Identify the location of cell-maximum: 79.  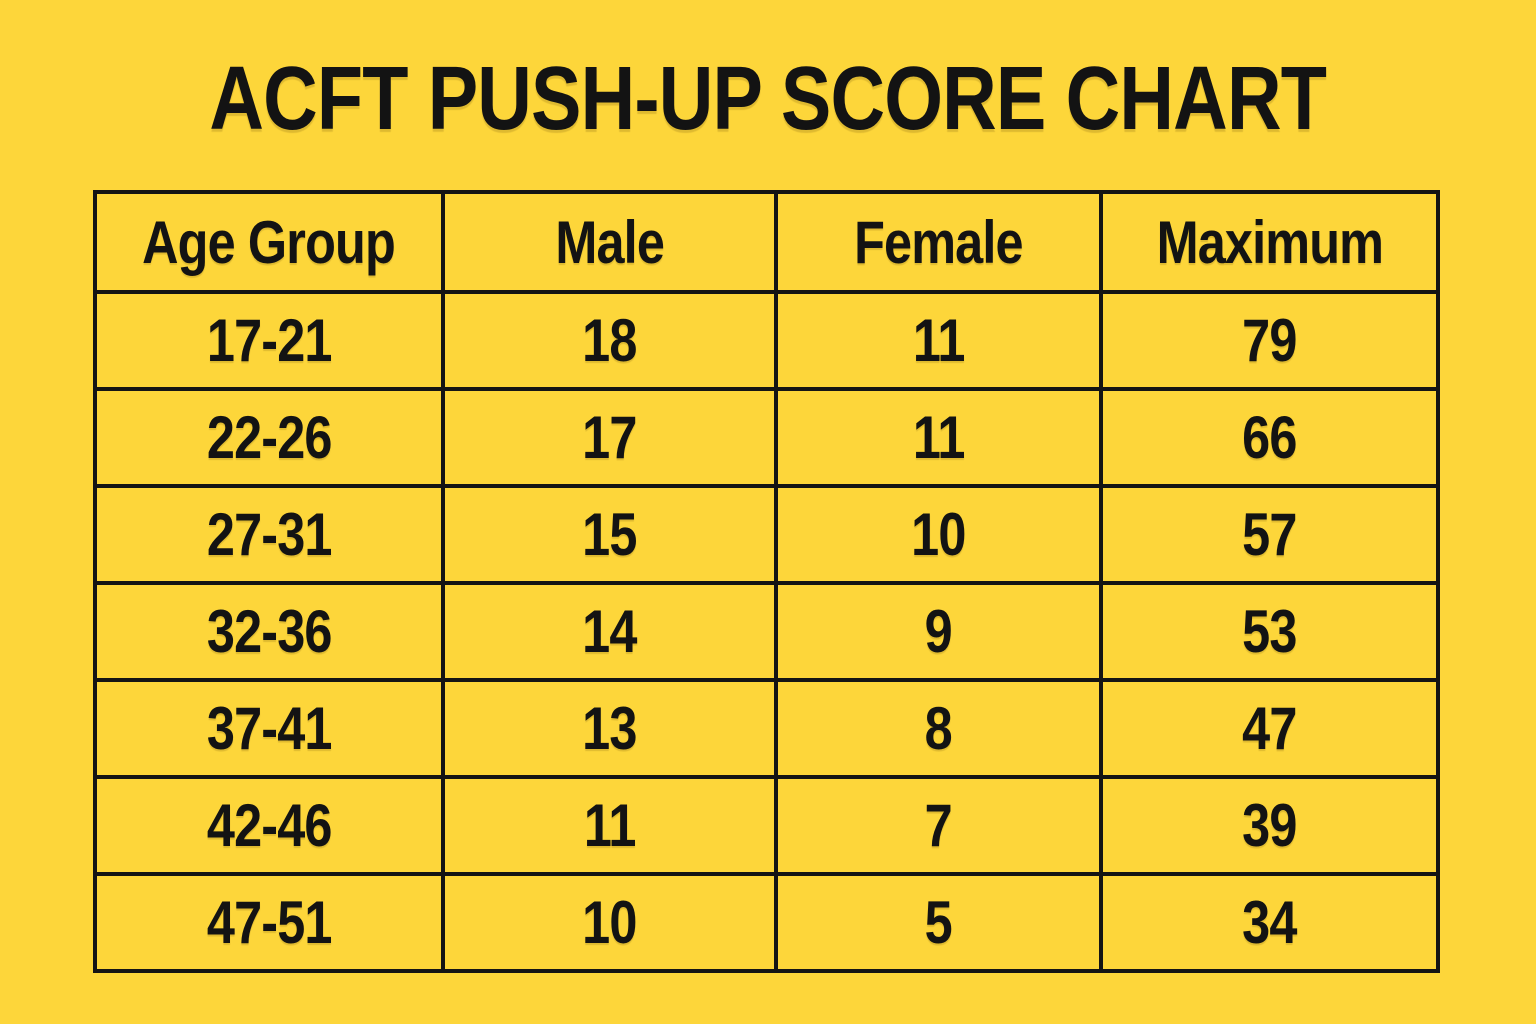
(1269, 340).